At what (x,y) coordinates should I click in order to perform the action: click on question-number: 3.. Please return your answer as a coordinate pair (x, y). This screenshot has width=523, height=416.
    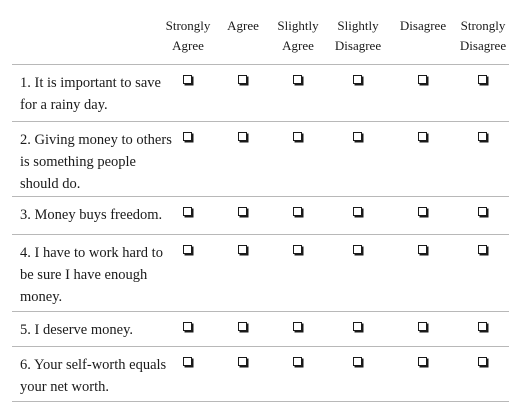
    Looking at the image, I should click on (25, 215).